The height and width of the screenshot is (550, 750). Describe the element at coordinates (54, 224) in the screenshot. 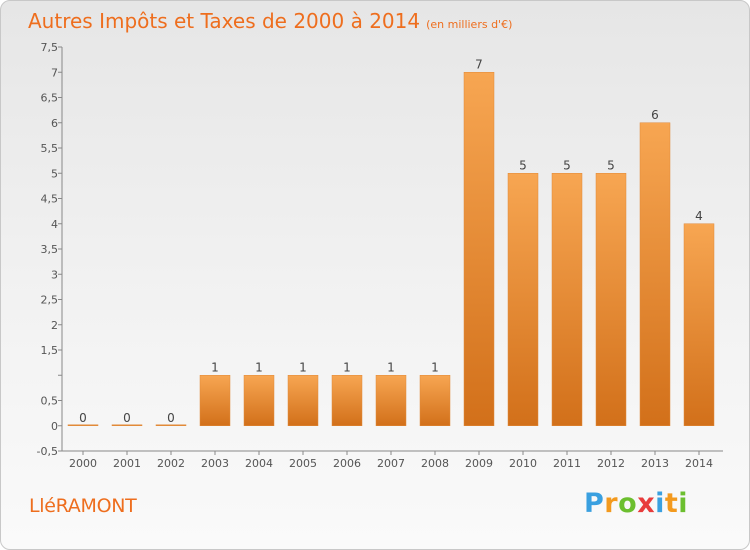

I see `y-tick-label: 4` at that location.